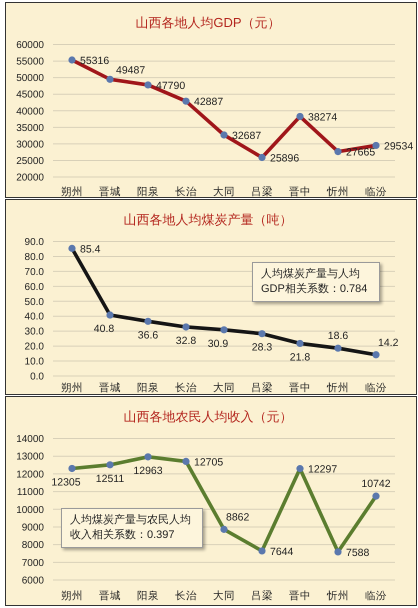 The height and width of the screenshot is (608, 418). What do you see at coordinates (30, 439) in the screenshot?
I see `y-tick-label: 14000` at bounding box center [30, 439].